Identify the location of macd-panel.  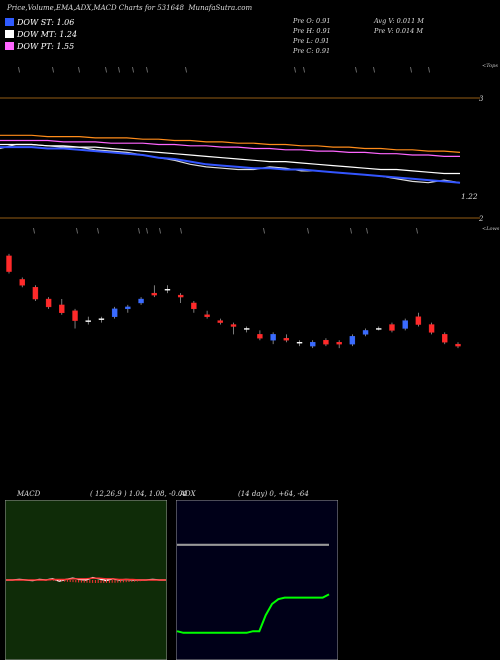
(86, 580).